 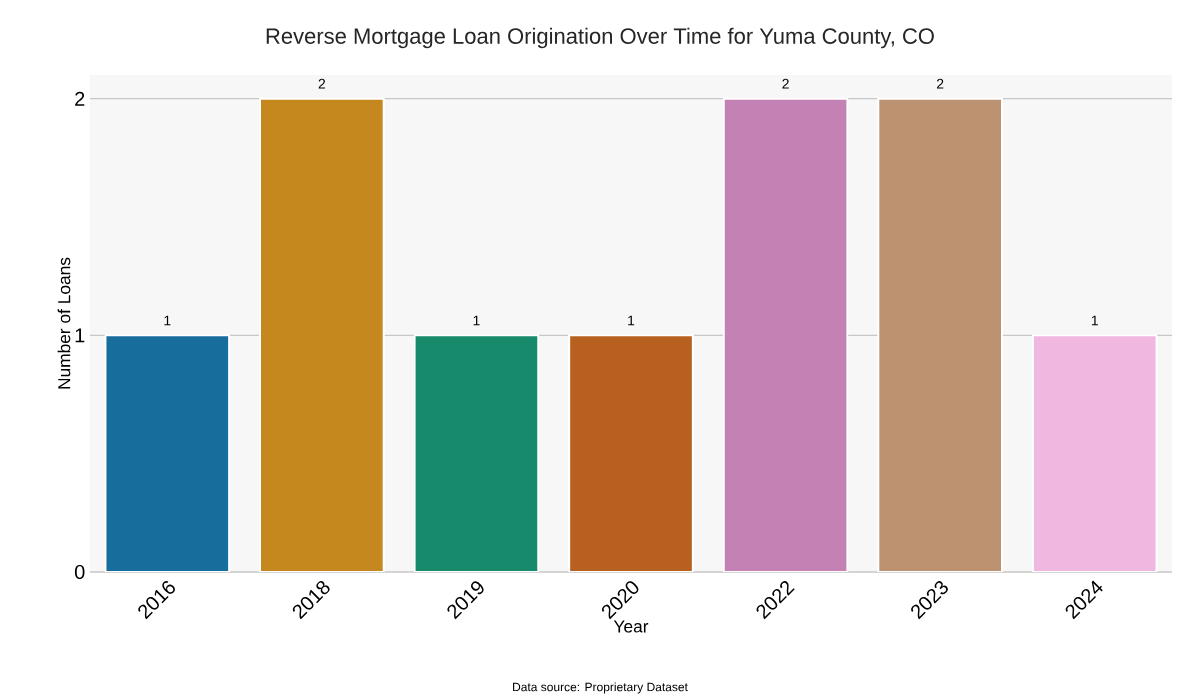 What do you see at coordinates (631, 626) in the screenshot?
I see `x-axis-title: Year` at bounding box center [631, 626].